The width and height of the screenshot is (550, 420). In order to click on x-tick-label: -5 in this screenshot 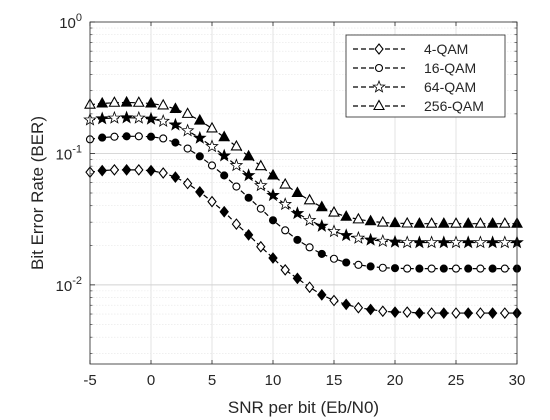, I will do `click(89, 380)`.